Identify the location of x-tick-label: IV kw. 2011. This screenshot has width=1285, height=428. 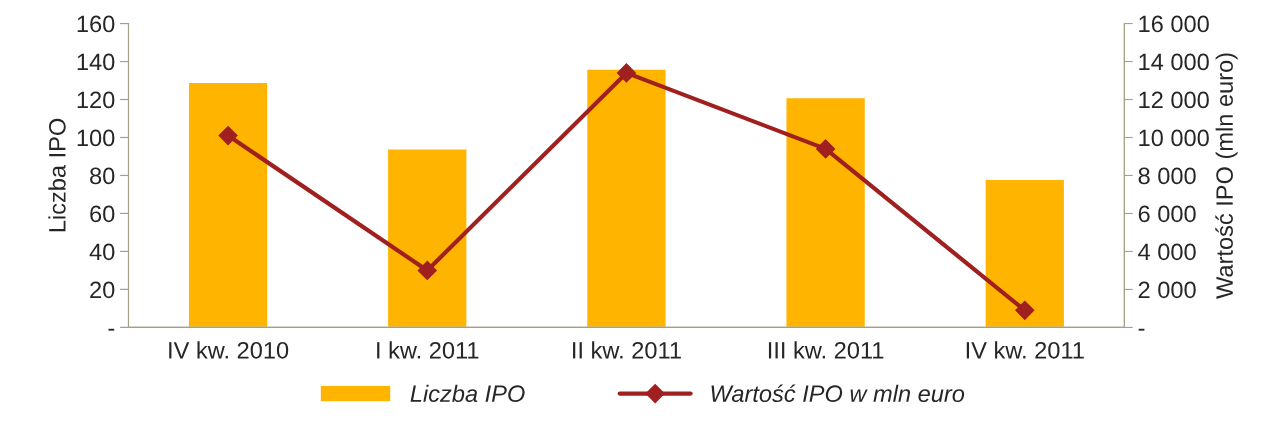
(1025, 350).